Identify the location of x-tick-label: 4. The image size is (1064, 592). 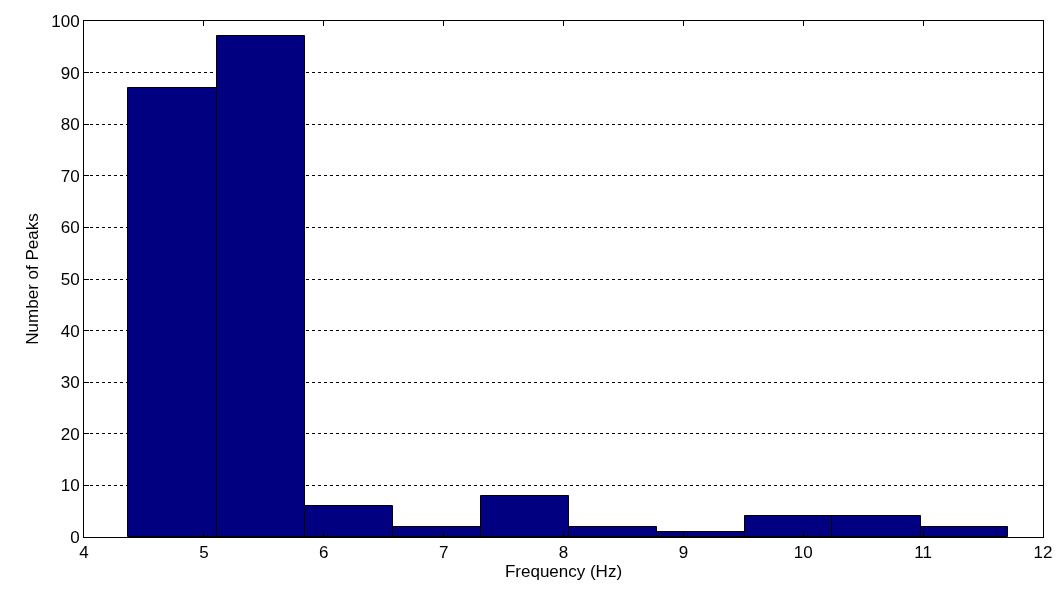
(84, 553).